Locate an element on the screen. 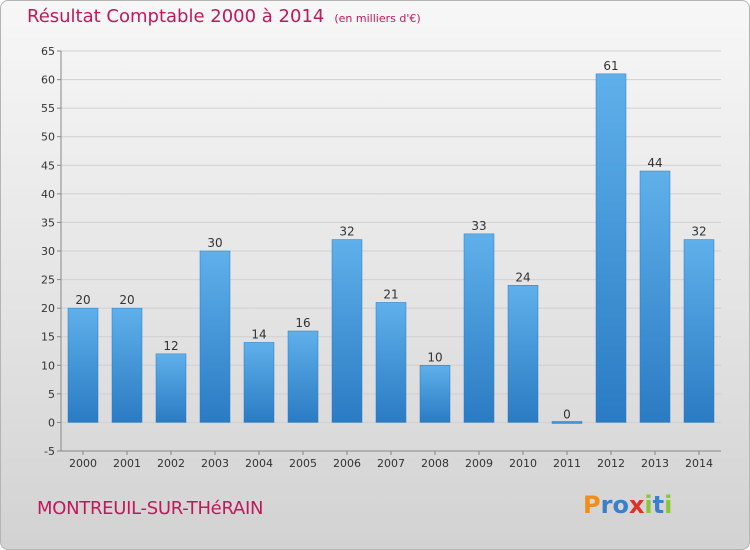  y-tick-label: 65 is located at coordinates (48, 51).